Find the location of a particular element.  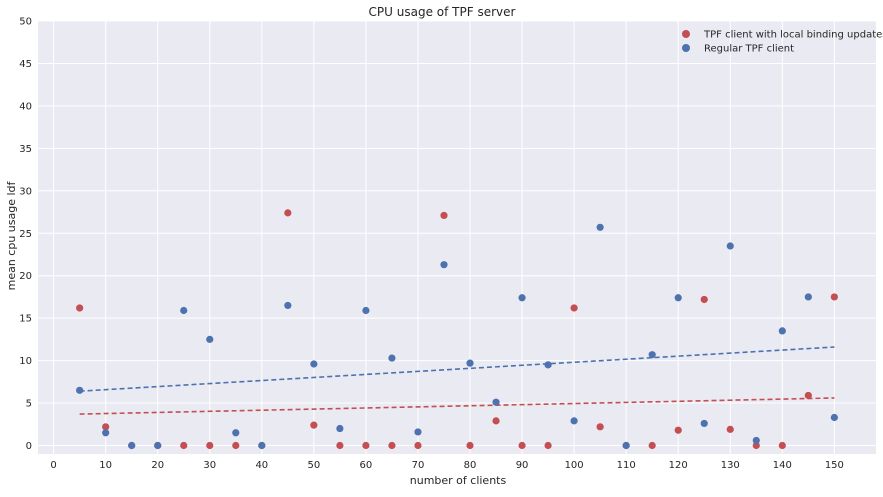

legend-entry-series-2: Regular TPF client is located at coordinates (738, 49).